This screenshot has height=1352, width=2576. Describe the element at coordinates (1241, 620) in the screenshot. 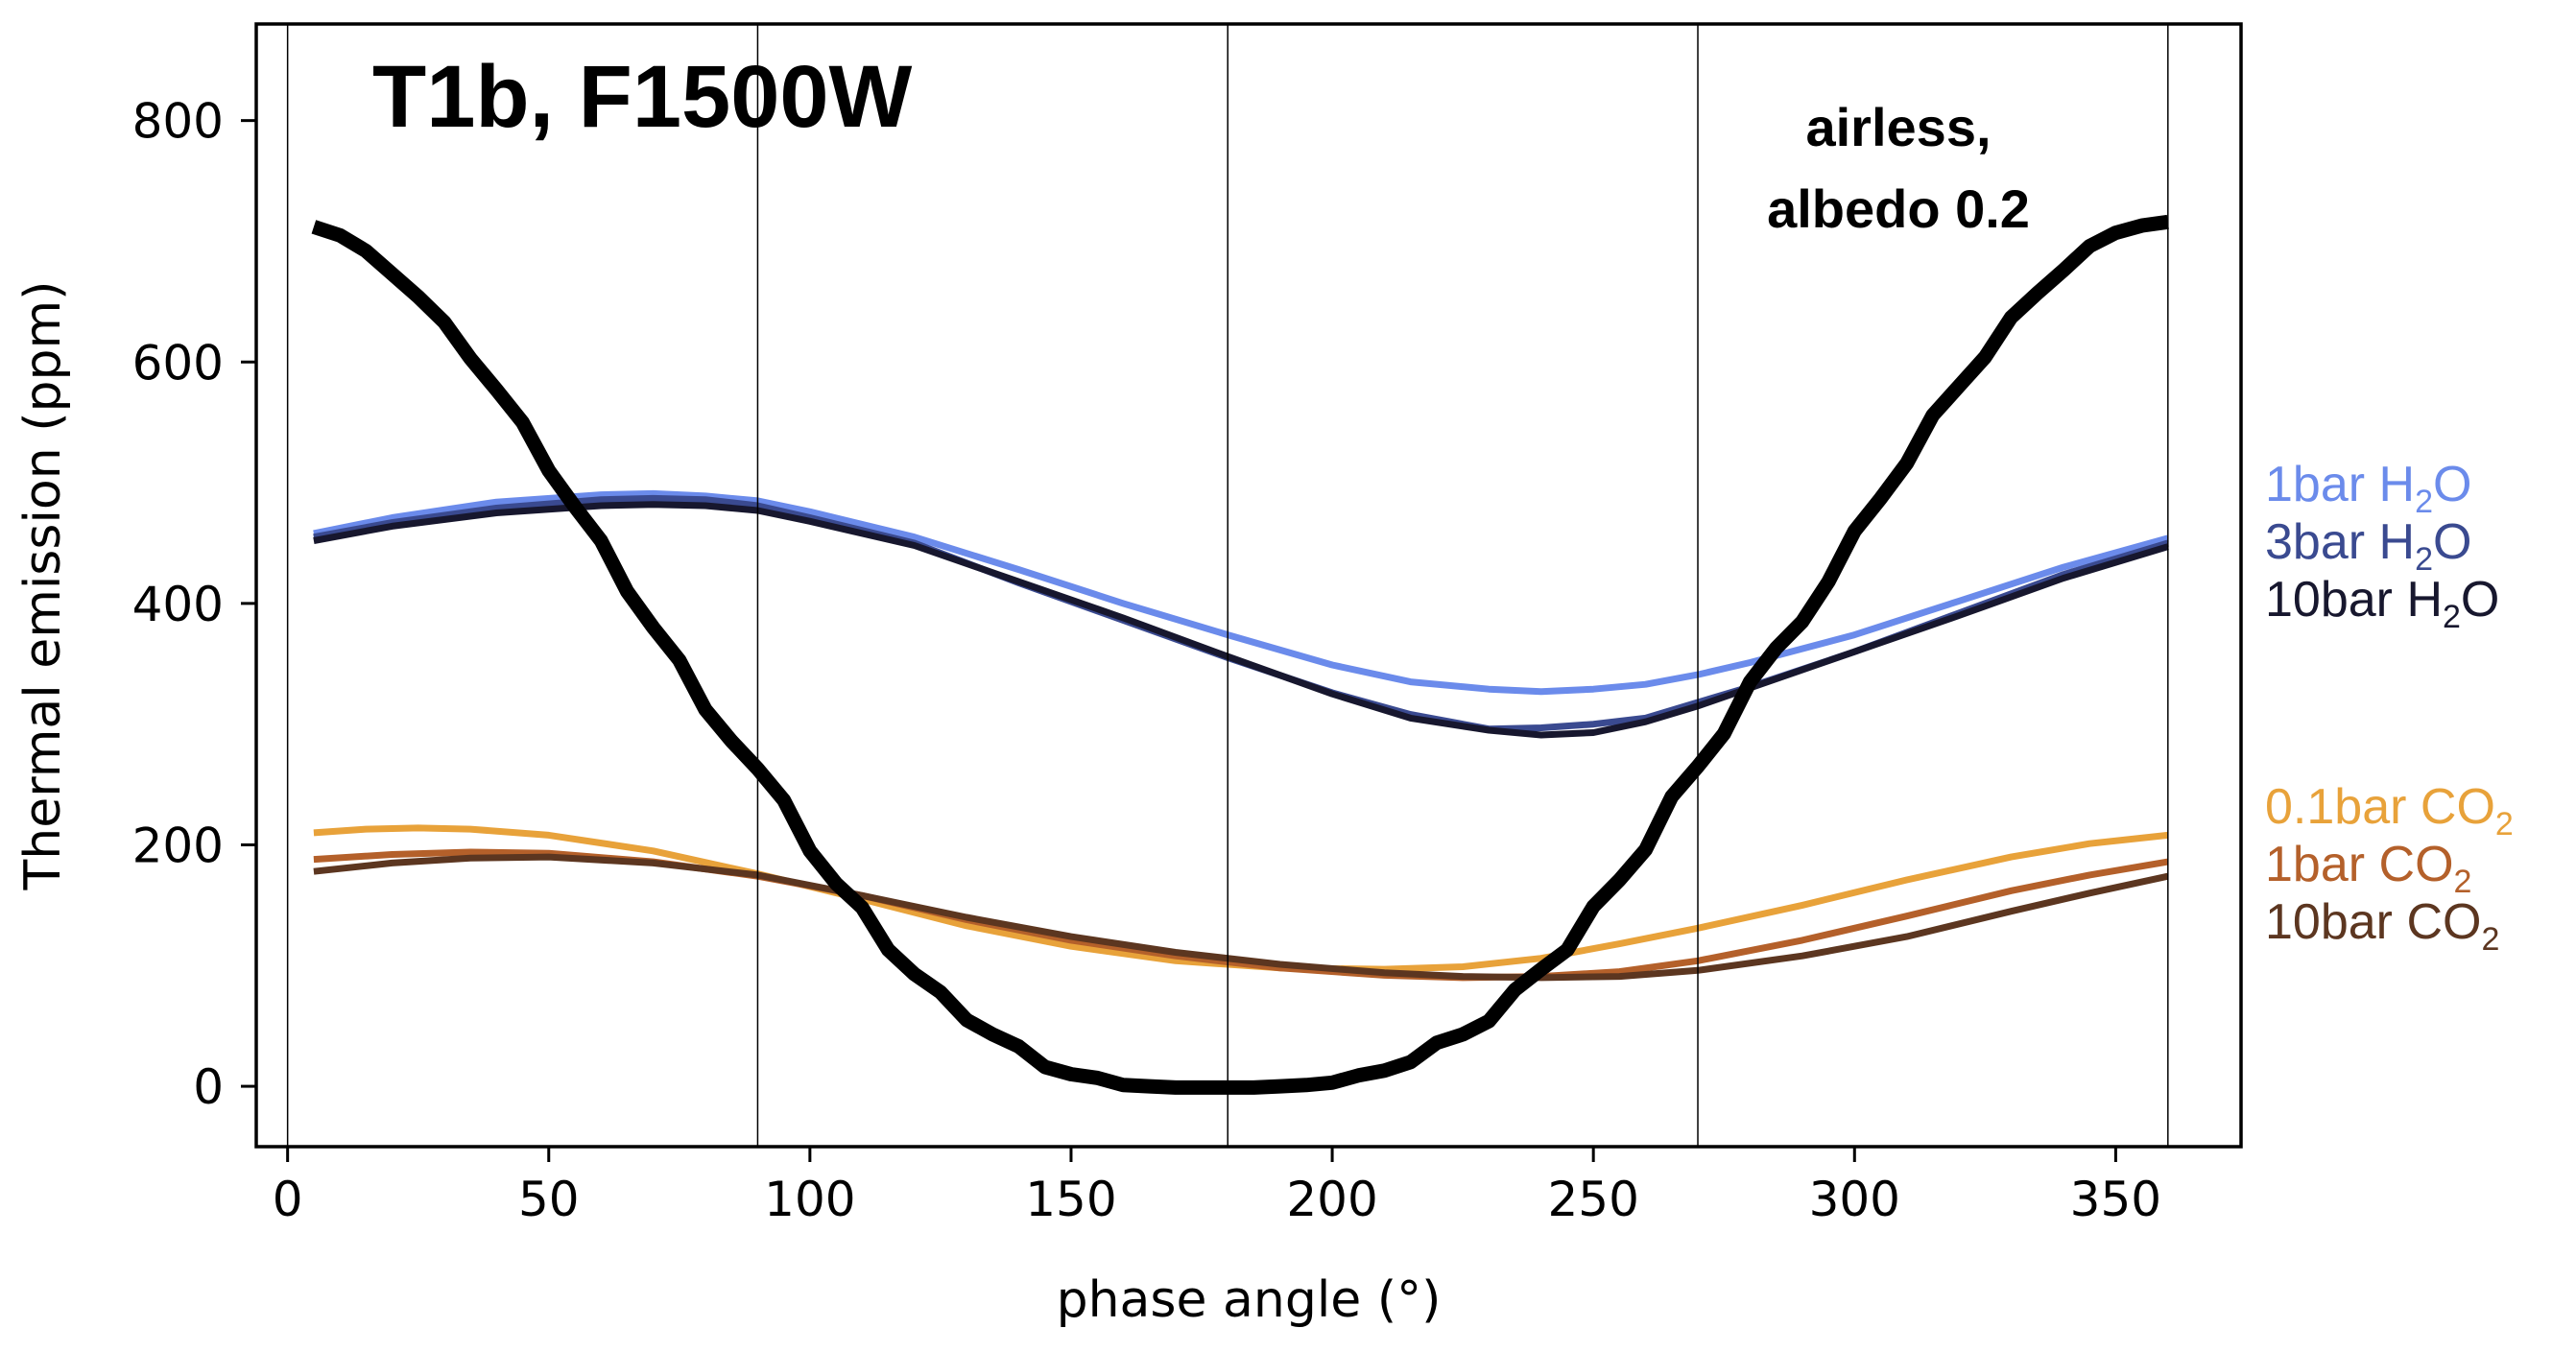

I see `series-line-10bar-h2o` at that location.